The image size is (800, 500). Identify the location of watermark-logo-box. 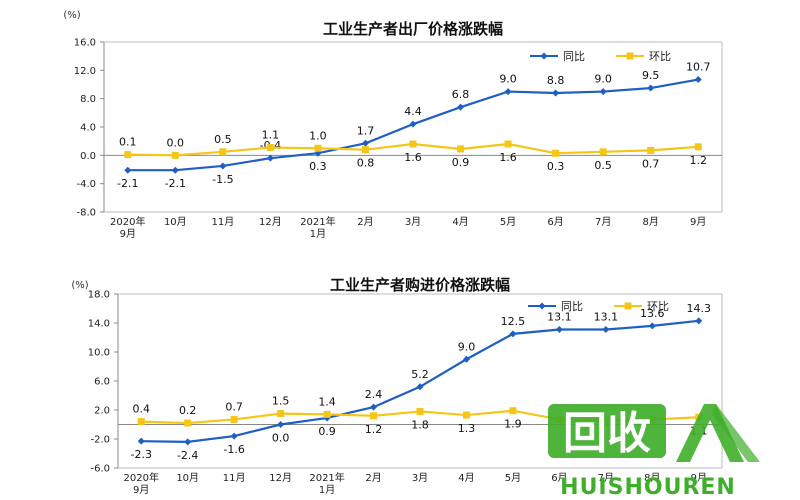
(607, 431).